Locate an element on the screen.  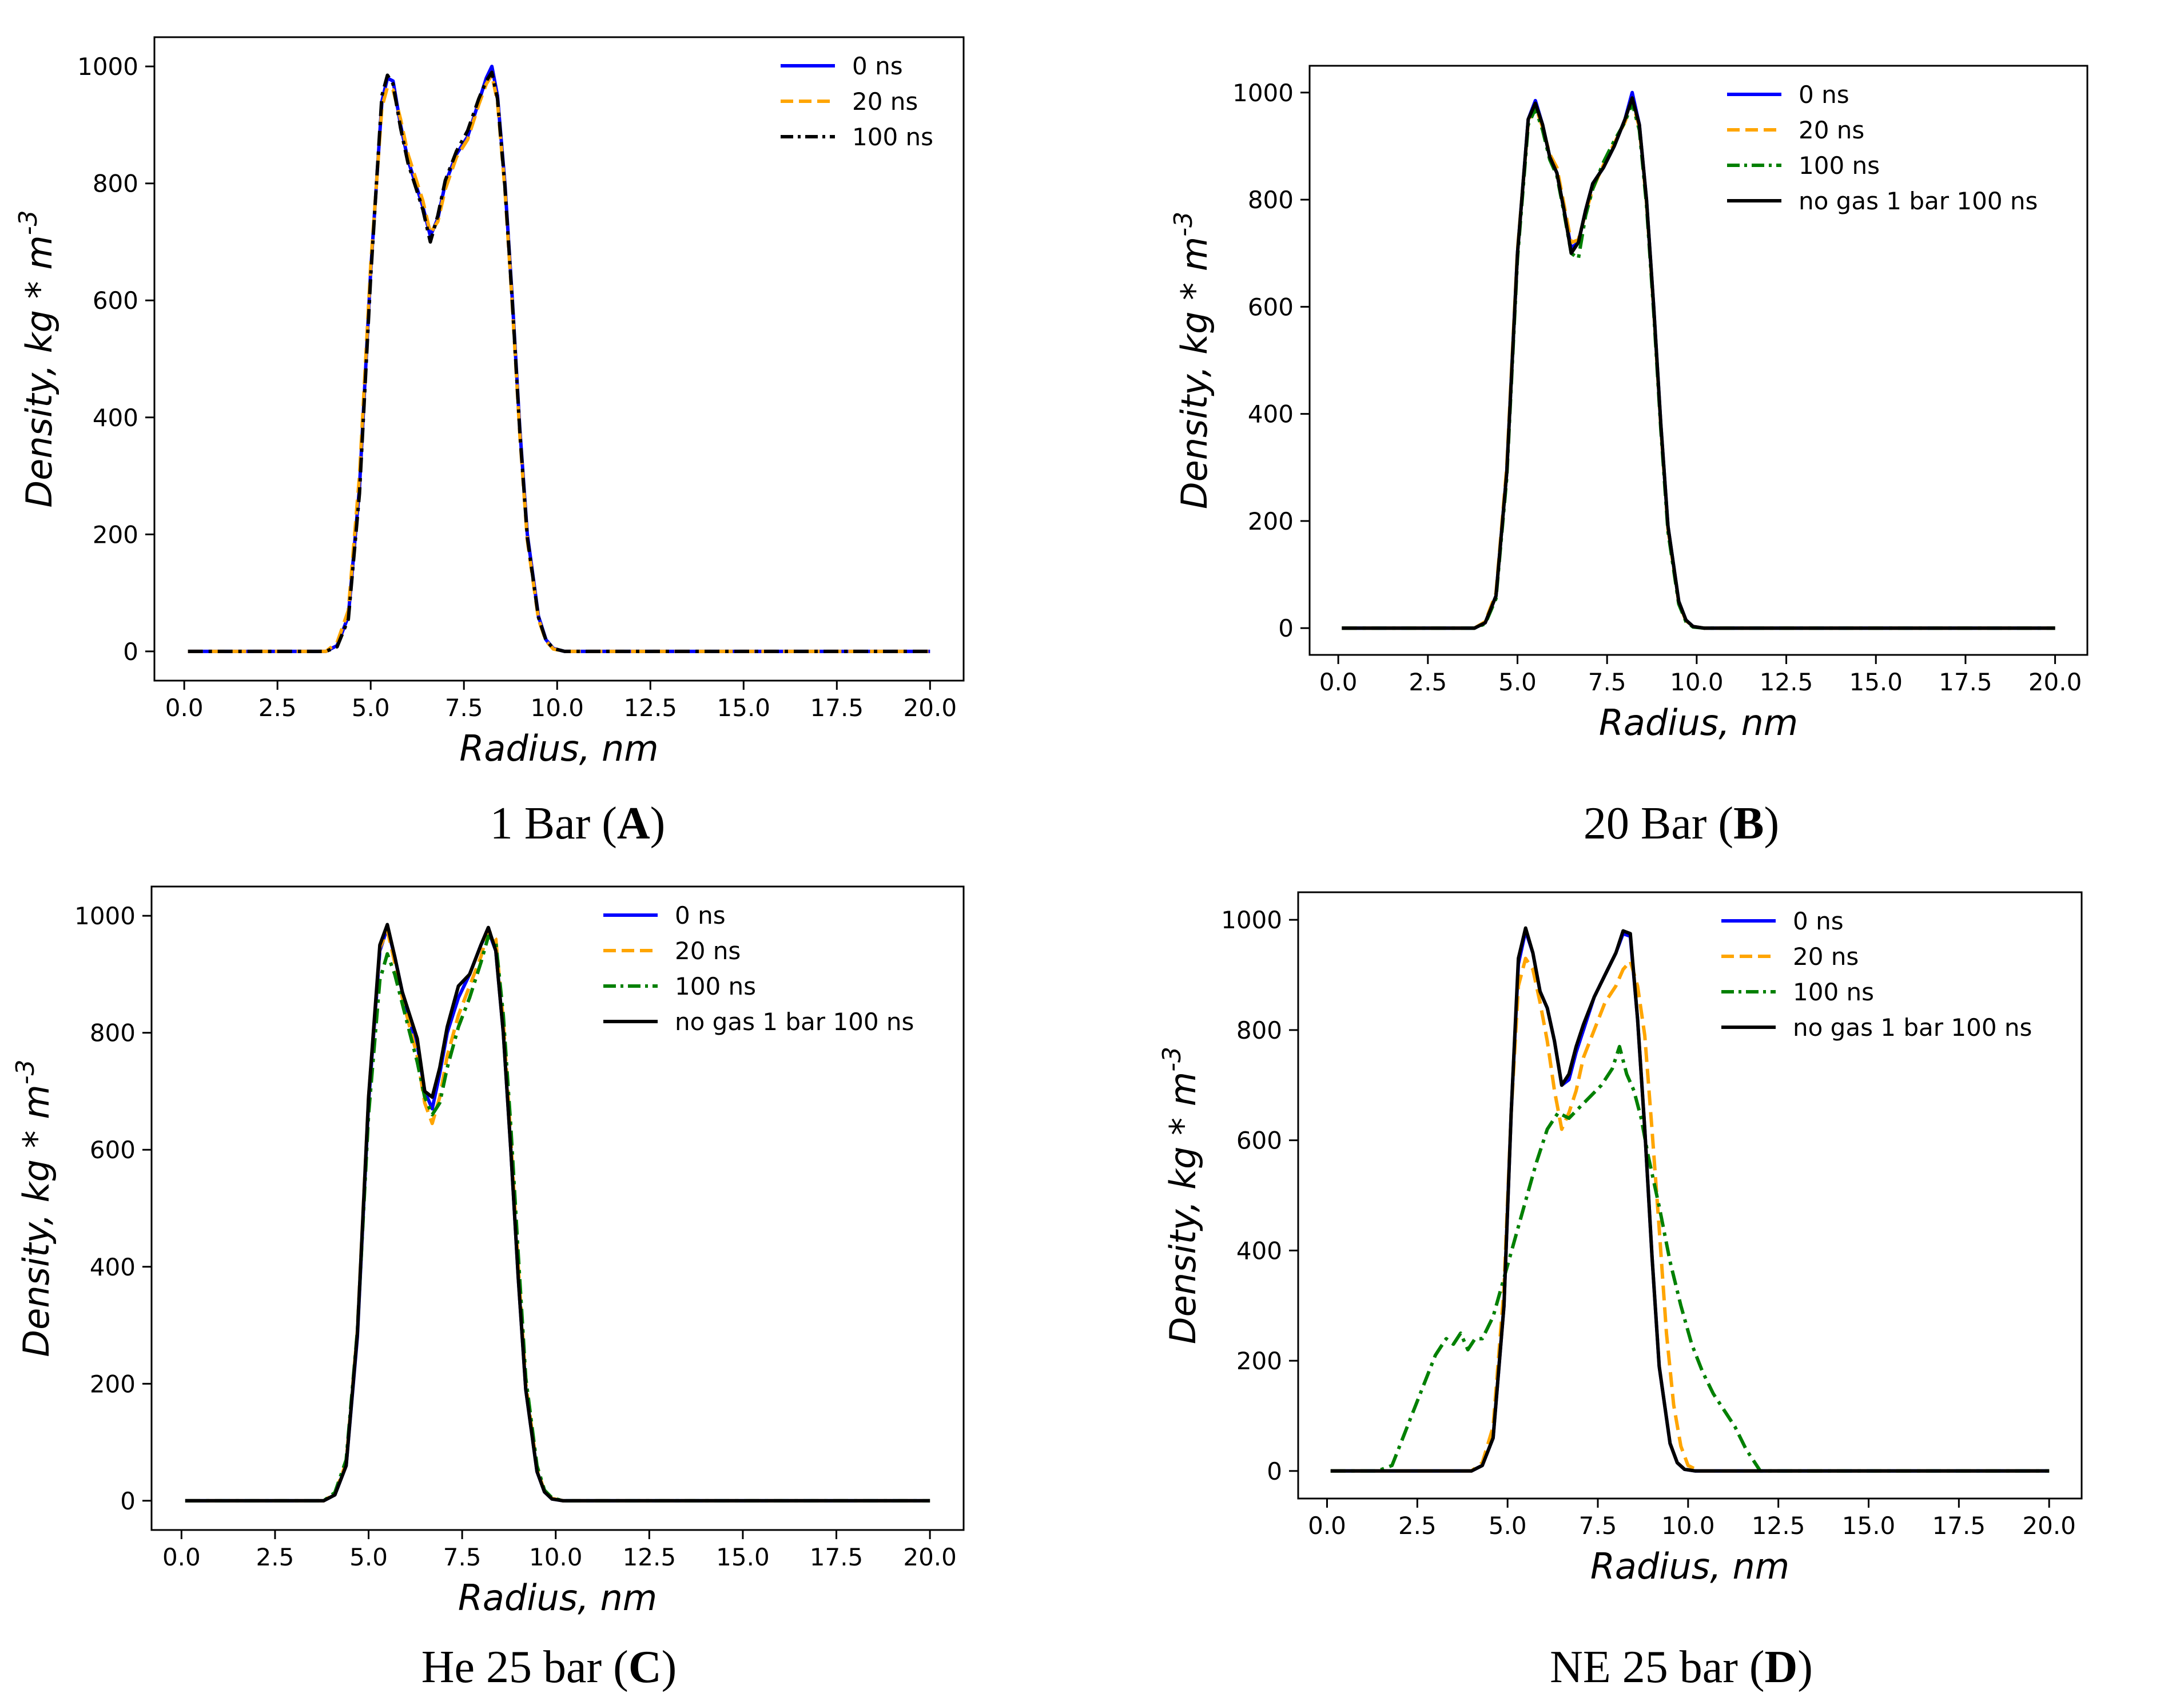
x-tick-label: 10.0 is located at coordinates (557, 708).